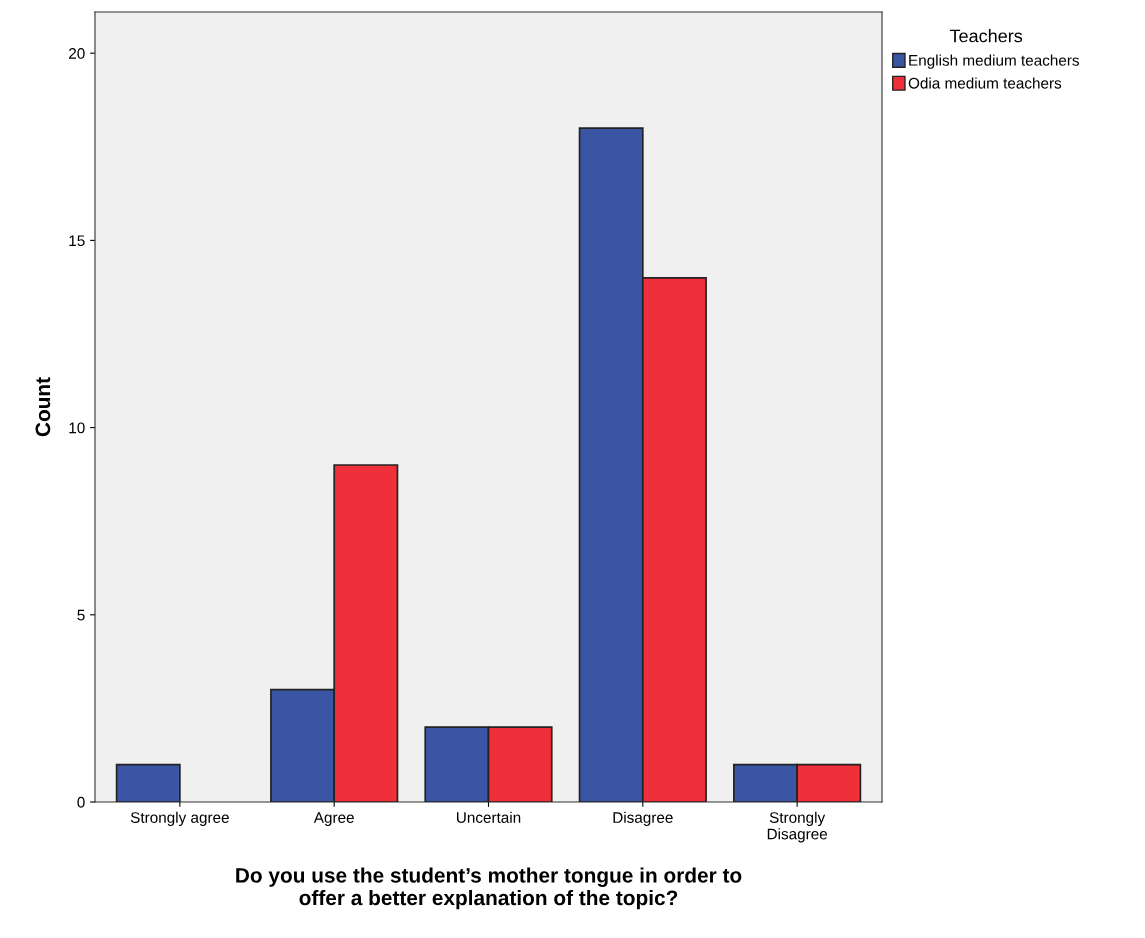 The image size is (1145, 938). What do you see at coordinates (81, 802) in the screenshot?
I see `y-tick-label: 0` at bounding box center [81, 802].